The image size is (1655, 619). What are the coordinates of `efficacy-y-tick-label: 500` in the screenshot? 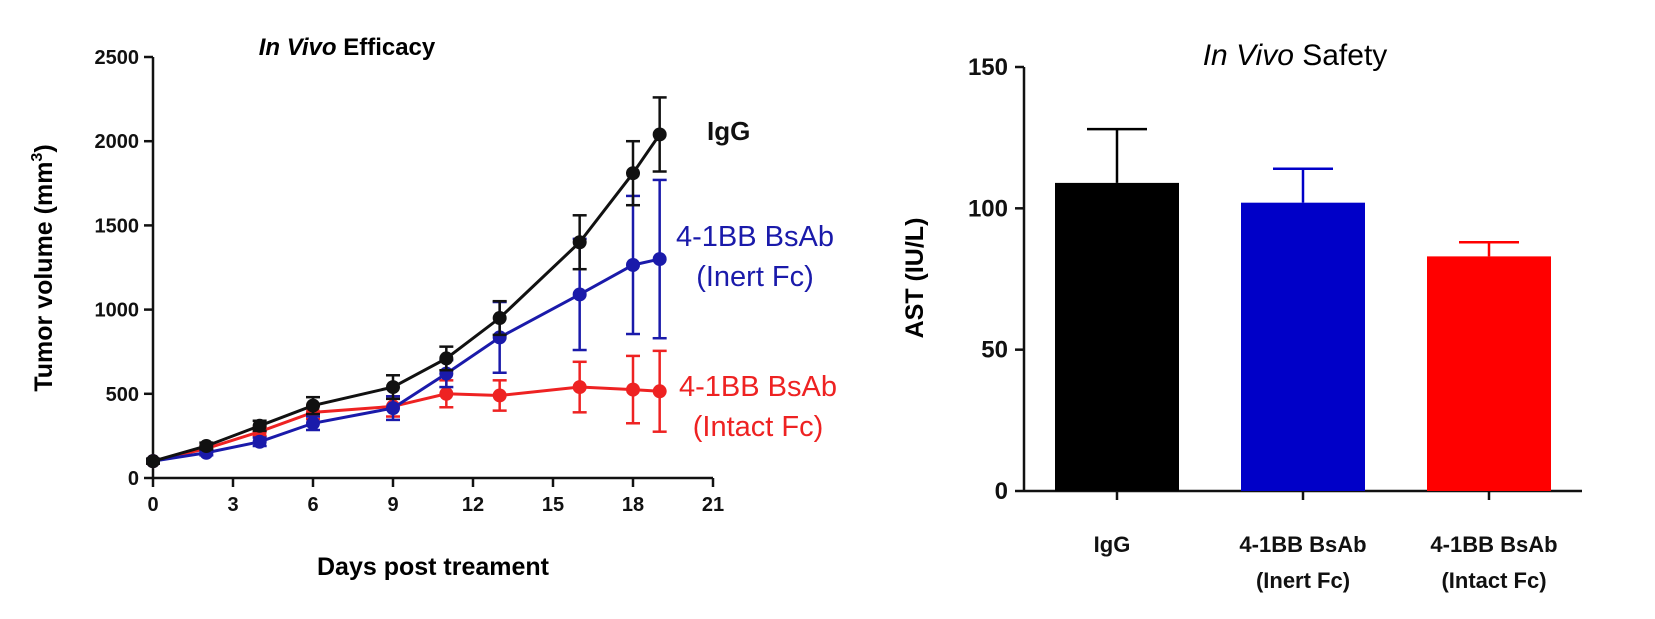 It's located at (122, 395).